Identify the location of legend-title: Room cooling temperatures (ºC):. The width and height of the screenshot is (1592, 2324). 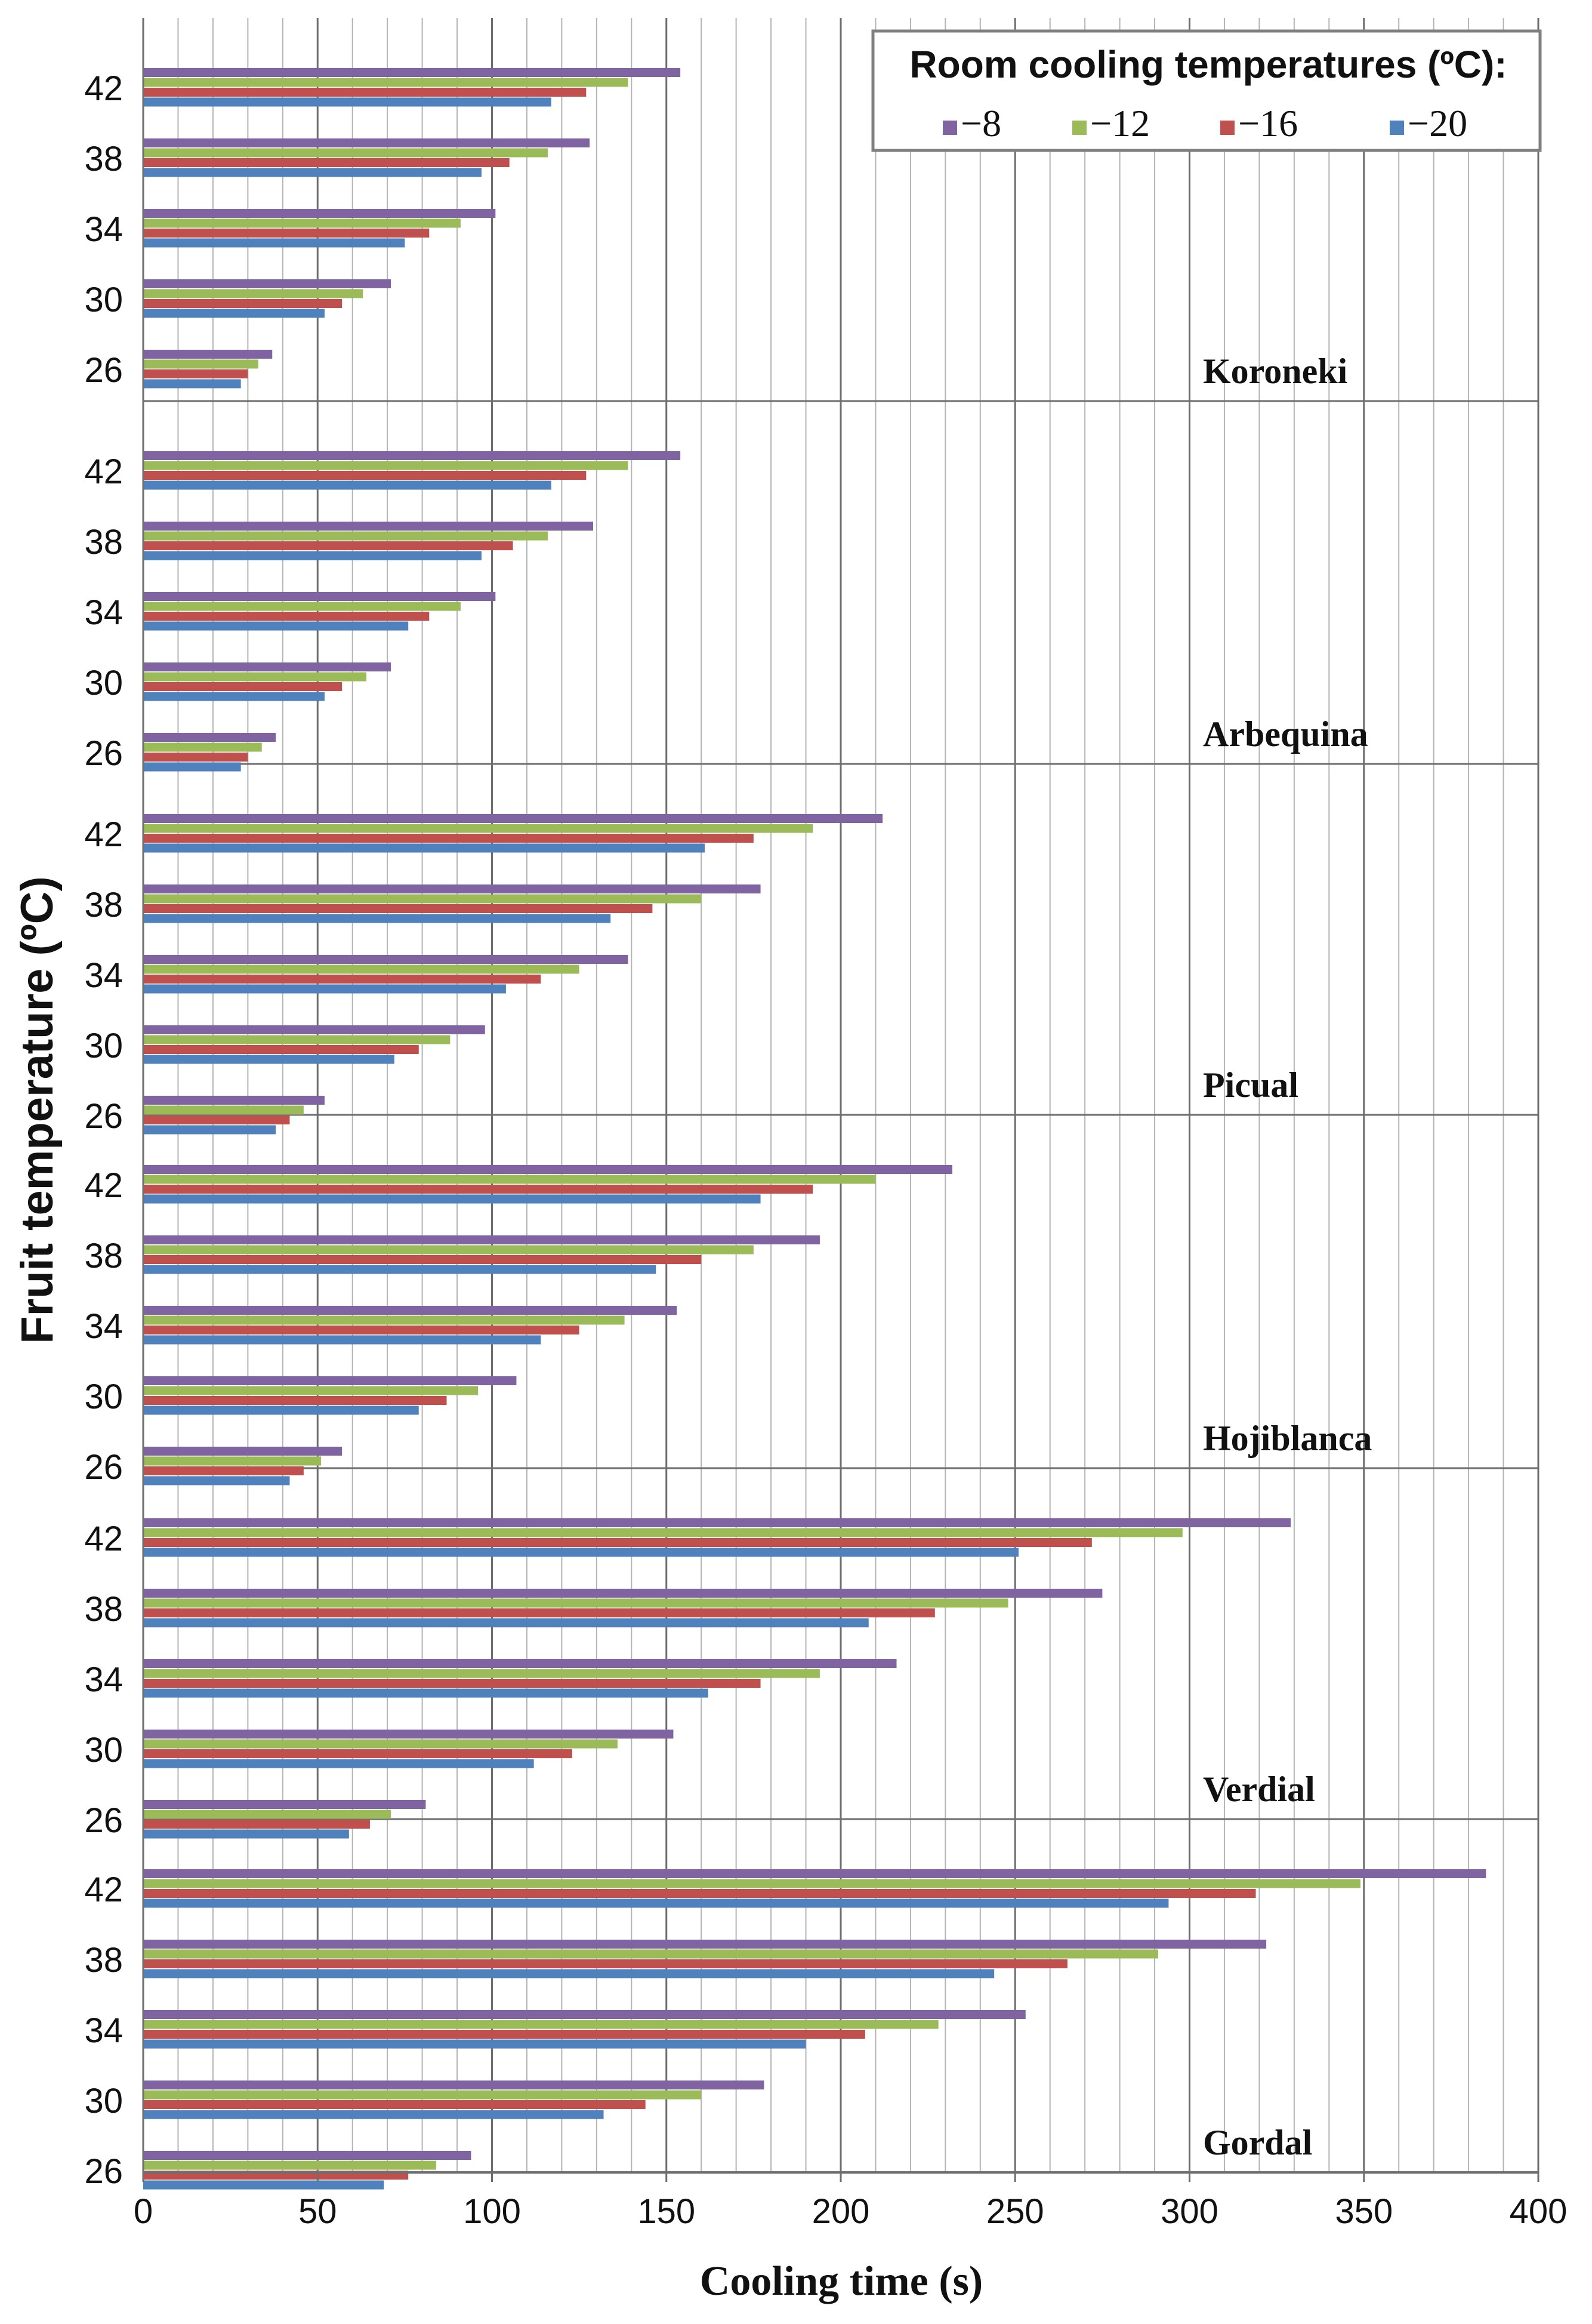
(1208, 64).